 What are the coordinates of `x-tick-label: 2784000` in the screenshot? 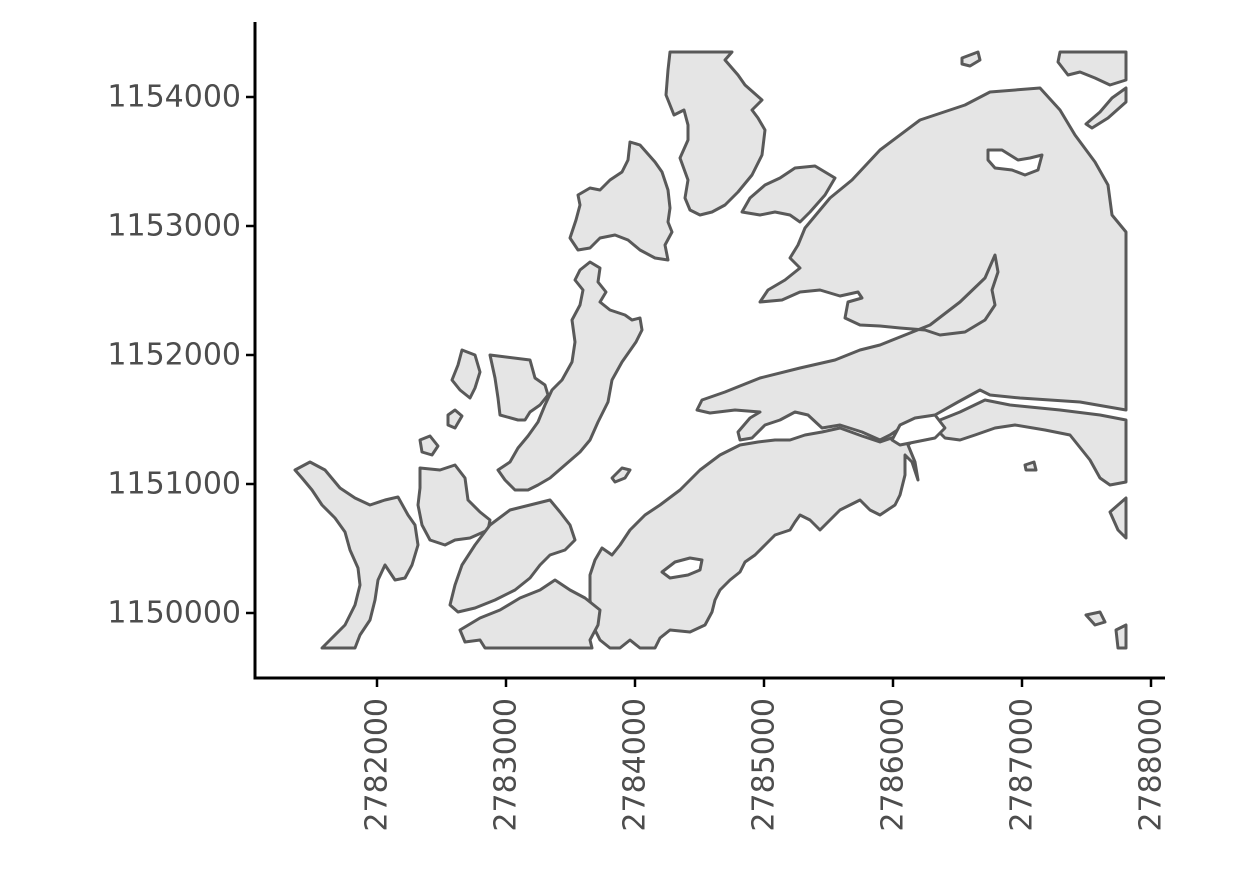 It's located at (635, 765).